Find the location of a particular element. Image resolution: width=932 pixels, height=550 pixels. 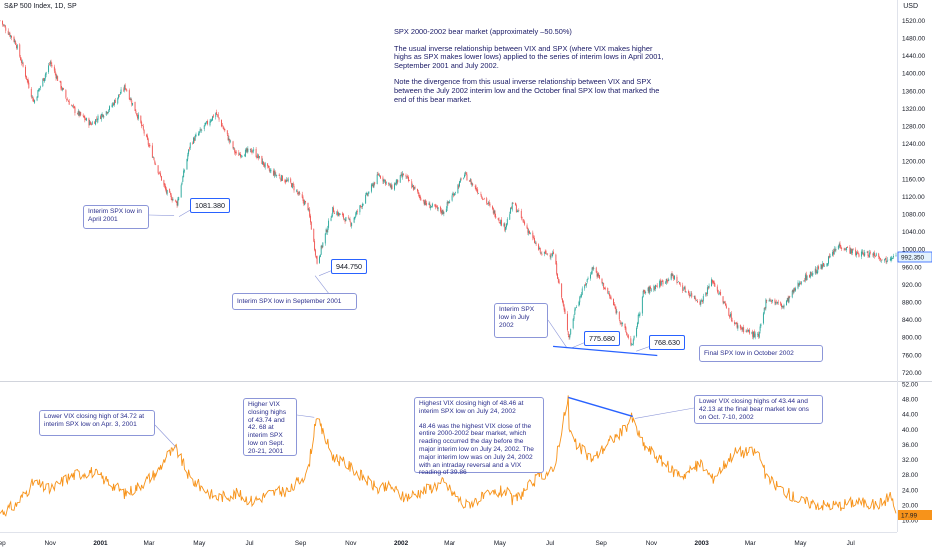

vix-last-value-tag is located at coordinates (915, 515).